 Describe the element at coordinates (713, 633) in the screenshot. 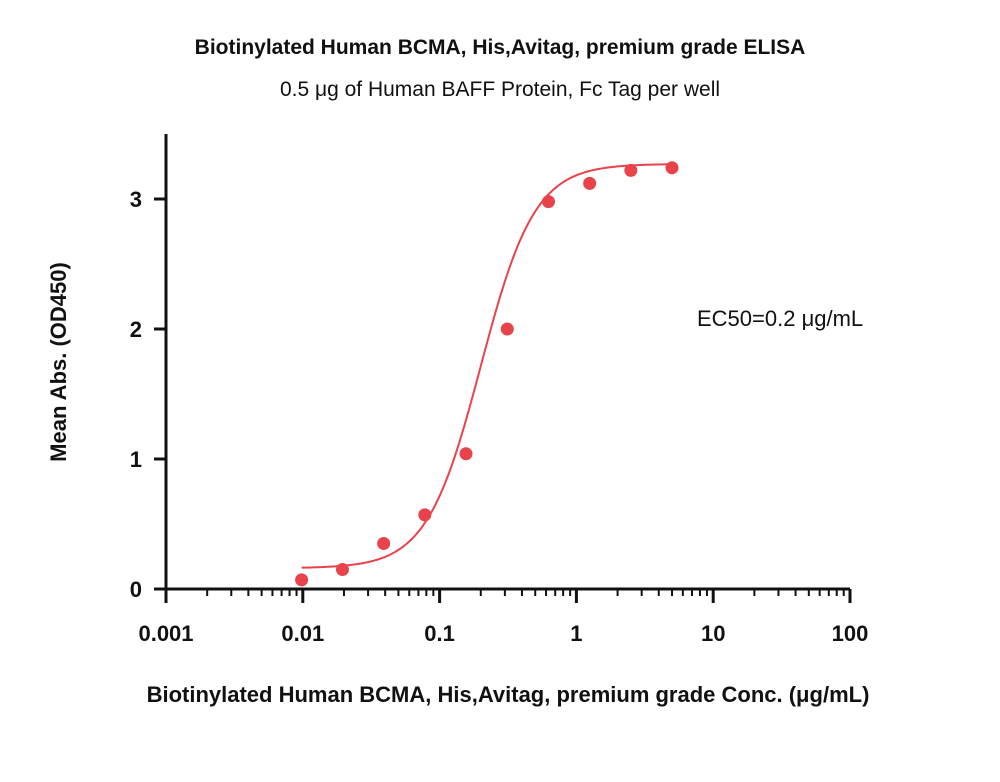

I see `x-tick-label: 10` at that location.